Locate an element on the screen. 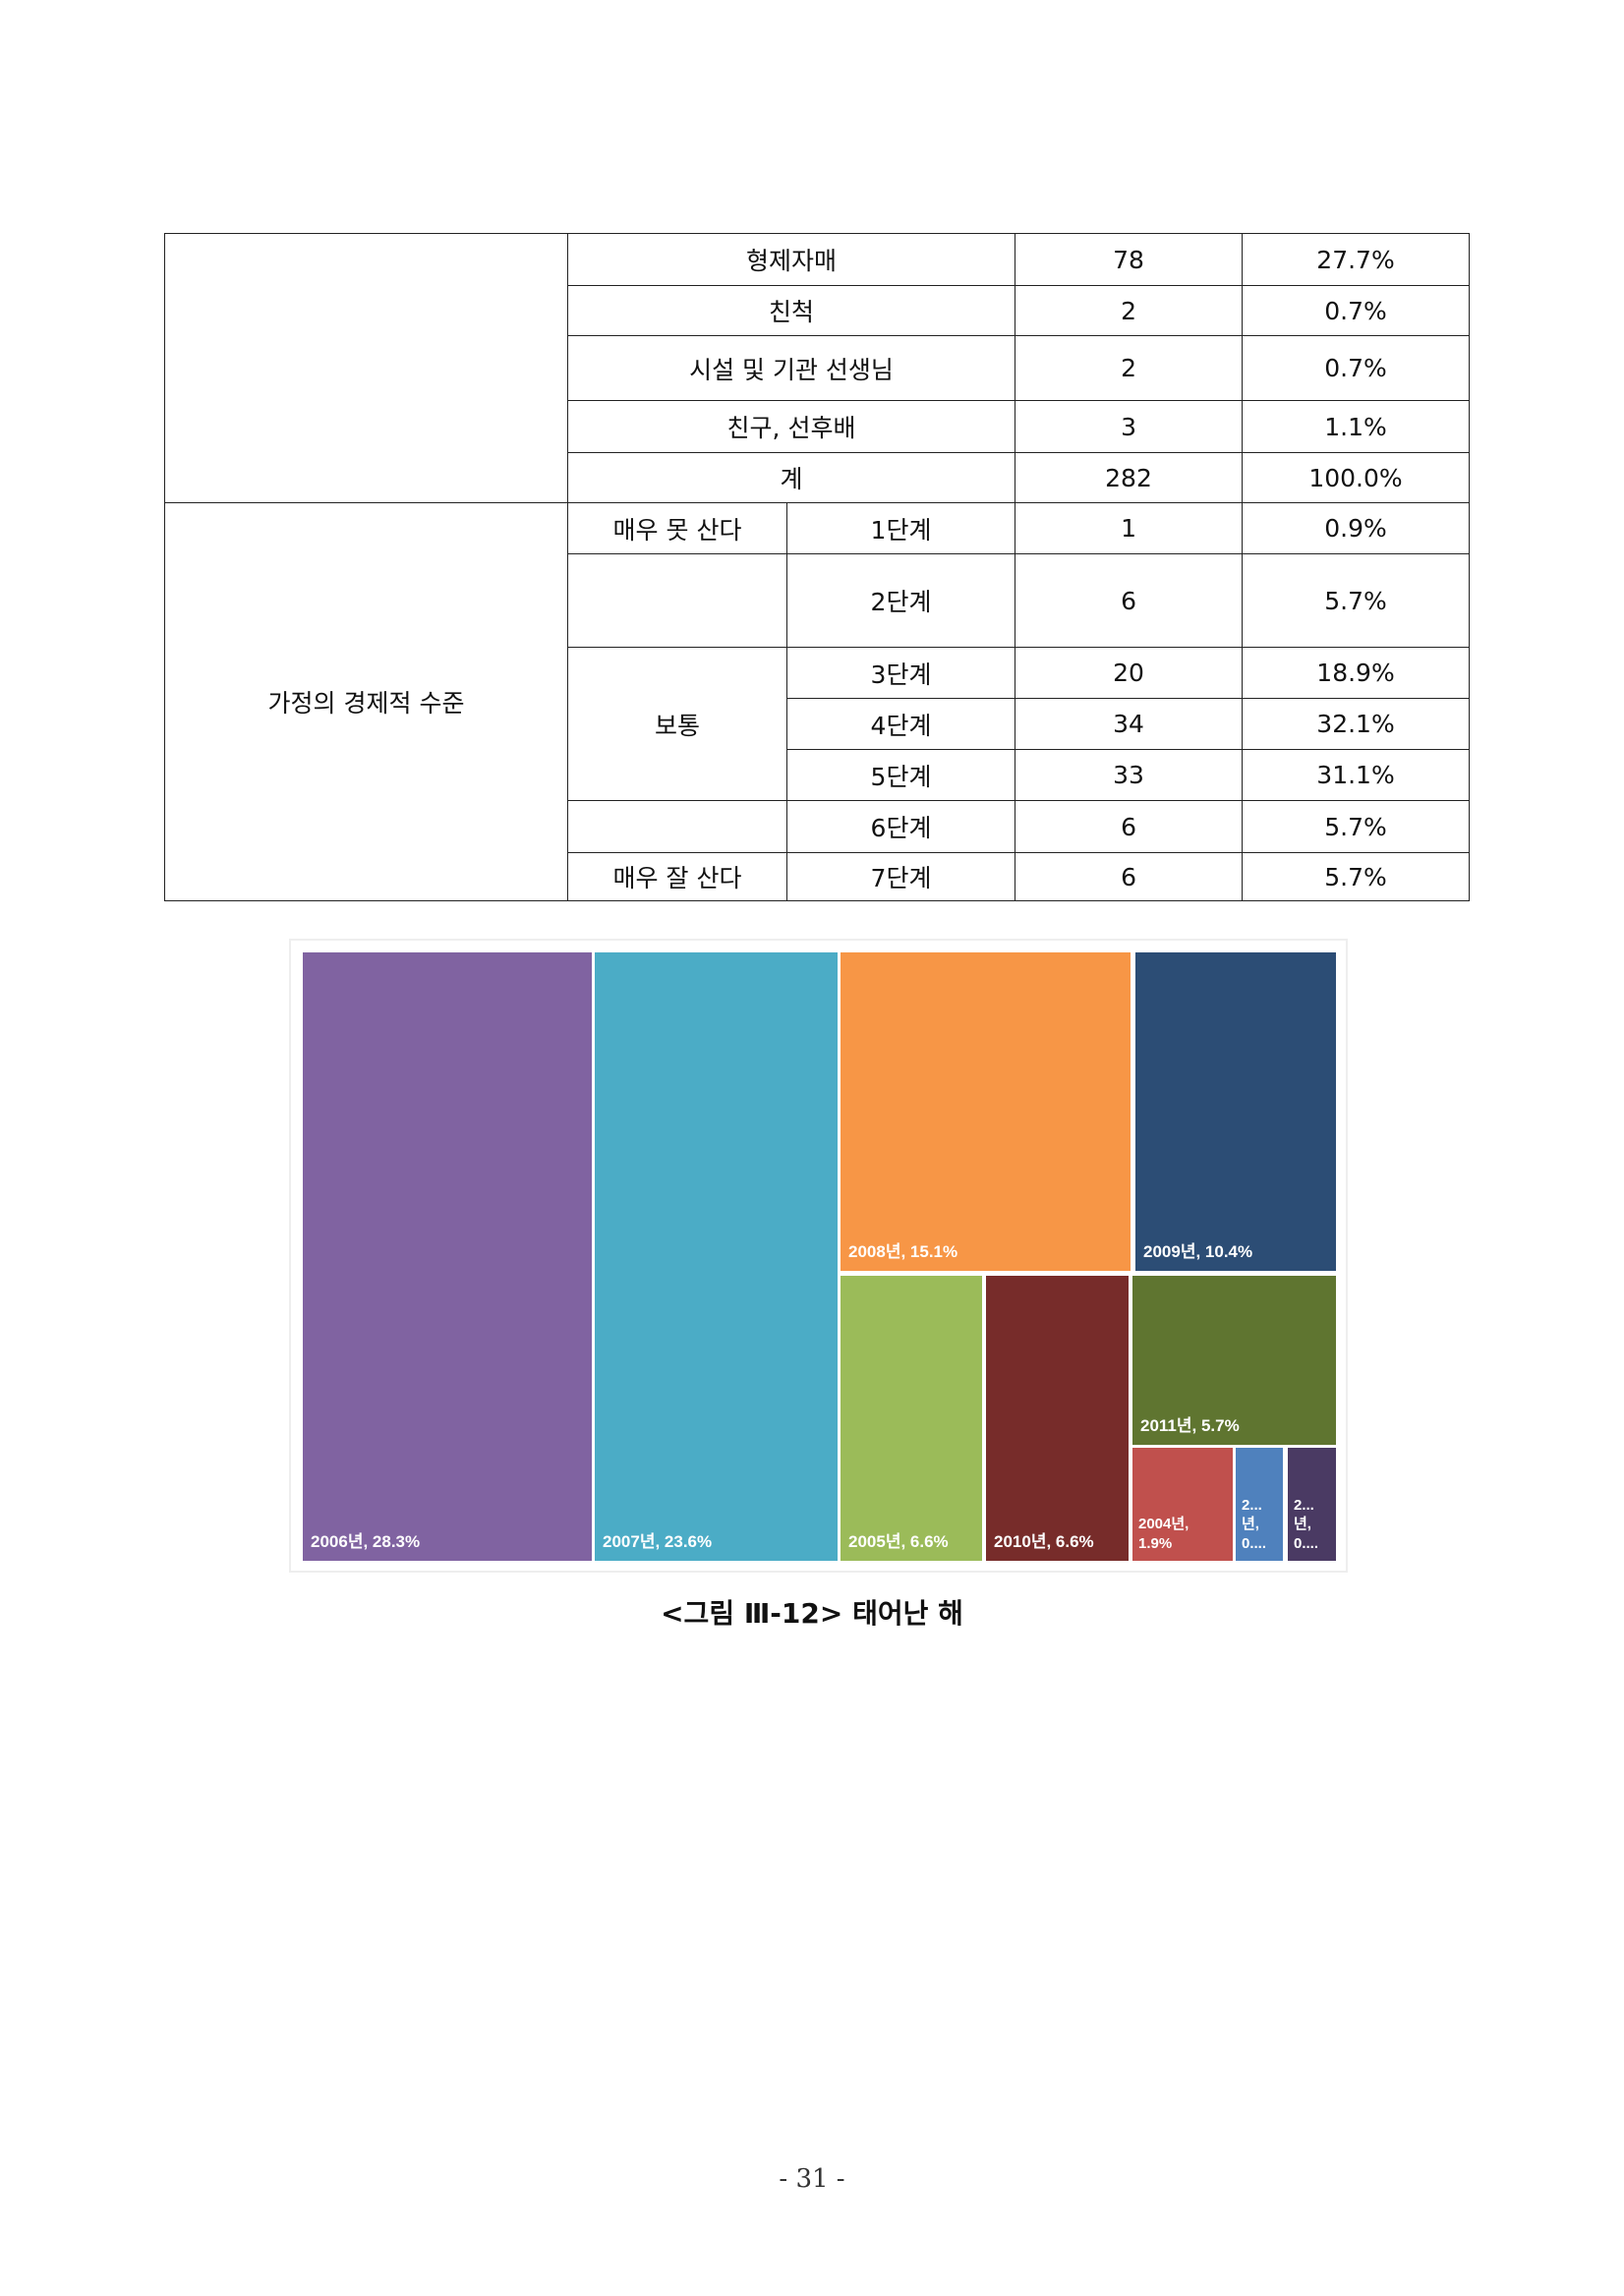 The width and height of the screenshot is (1624, 2296). treemap-tile-label: 2007년, 23.6% is located at coordinates (658, 1541).